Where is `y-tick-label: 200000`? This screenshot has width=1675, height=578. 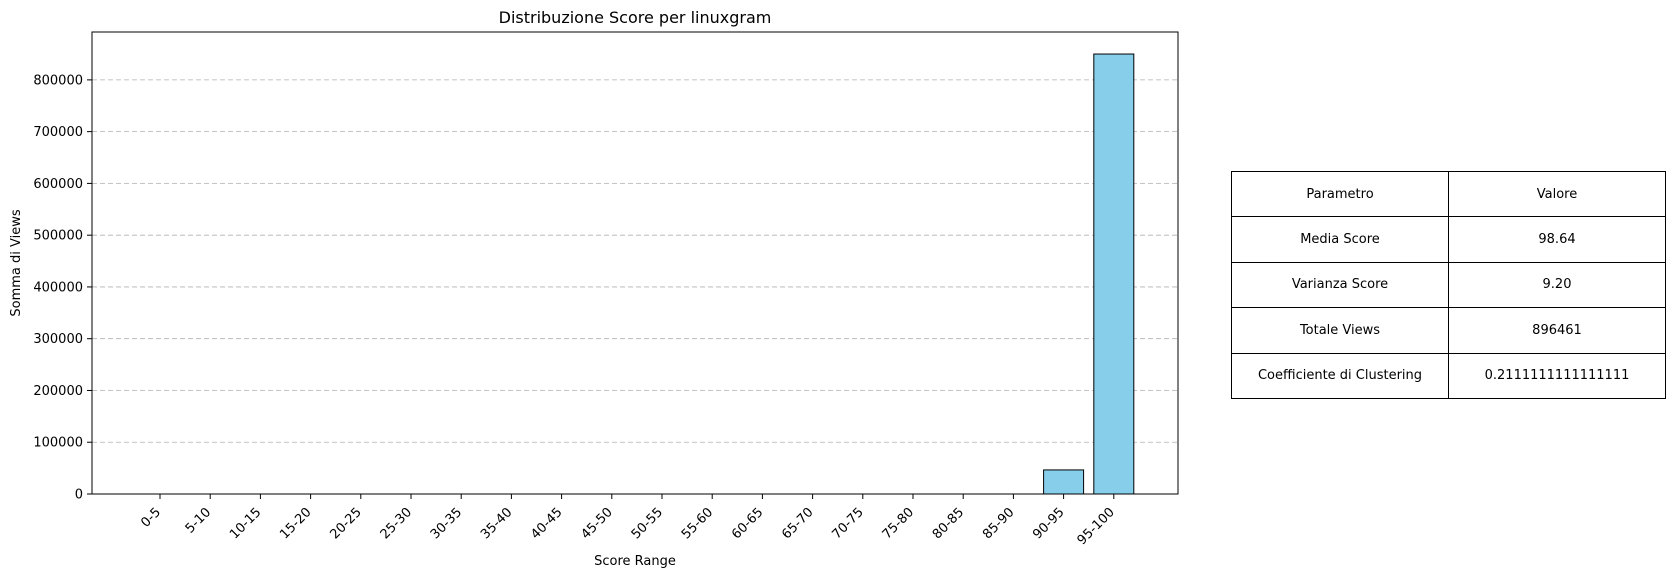
y-tick-label: 200000 is located at coordinates (58, 391).